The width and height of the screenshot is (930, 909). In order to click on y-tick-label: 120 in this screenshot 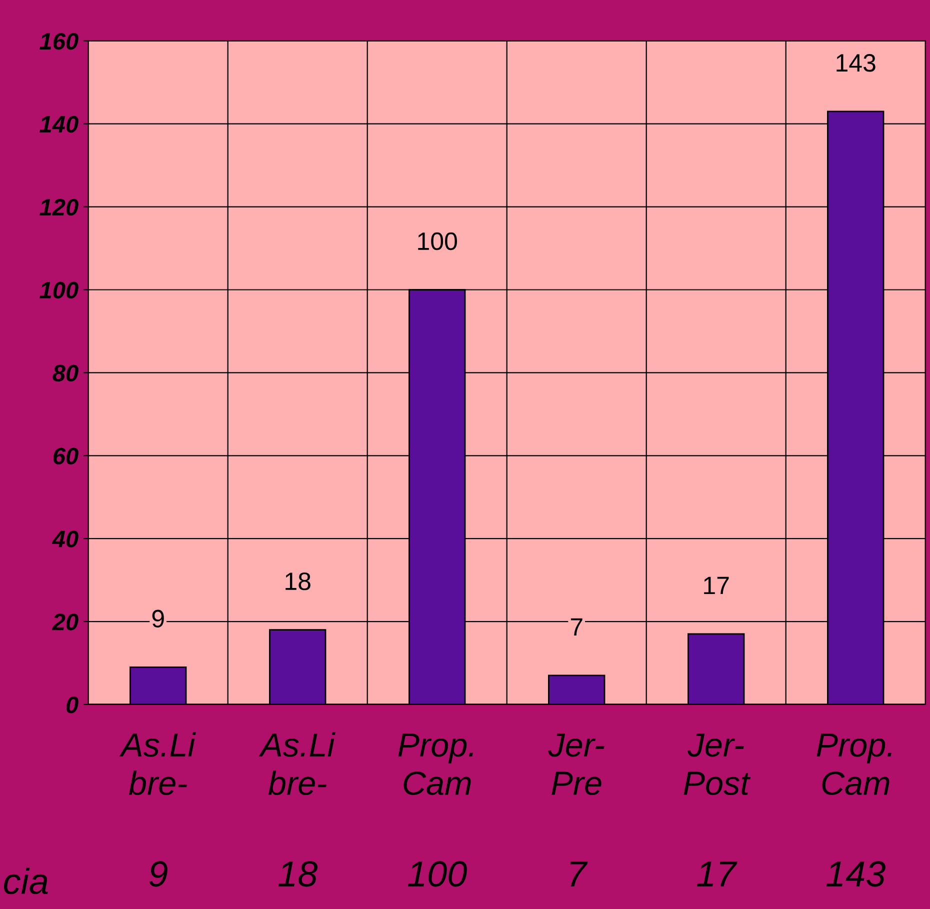, I will do `click(59, 207)`.